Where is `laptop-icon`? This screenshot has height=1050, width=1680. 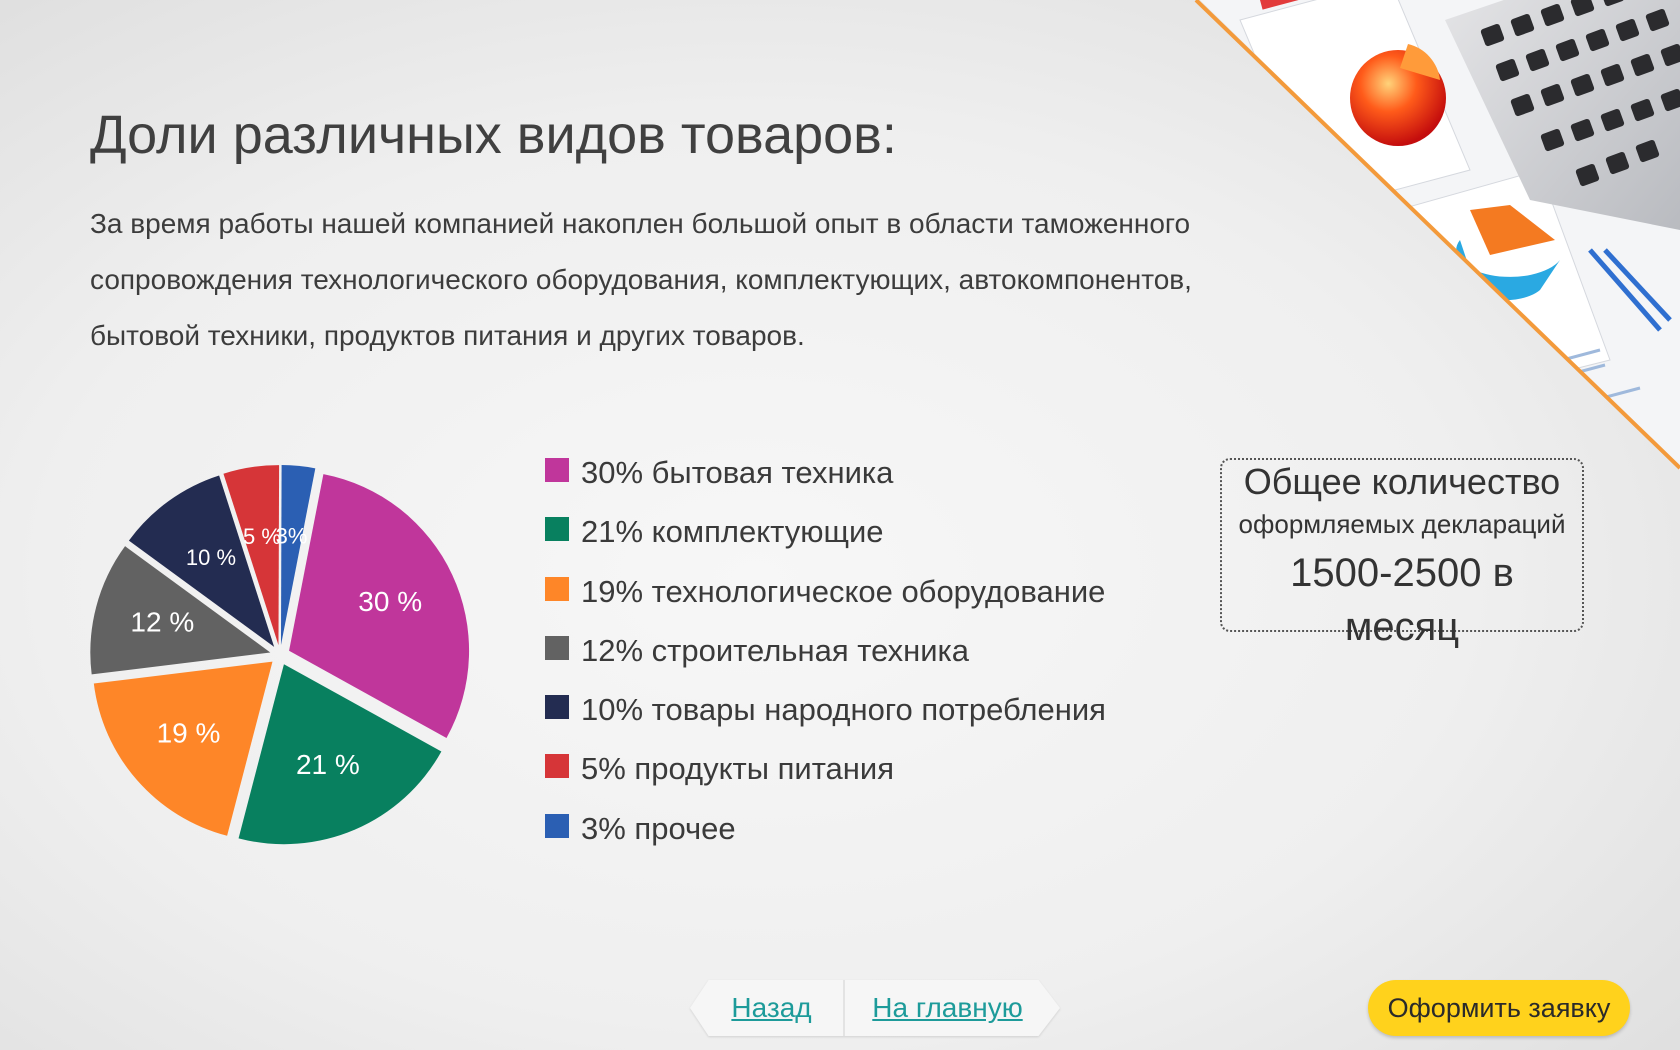
laptop-icon is located at coordinates (1562, 115).